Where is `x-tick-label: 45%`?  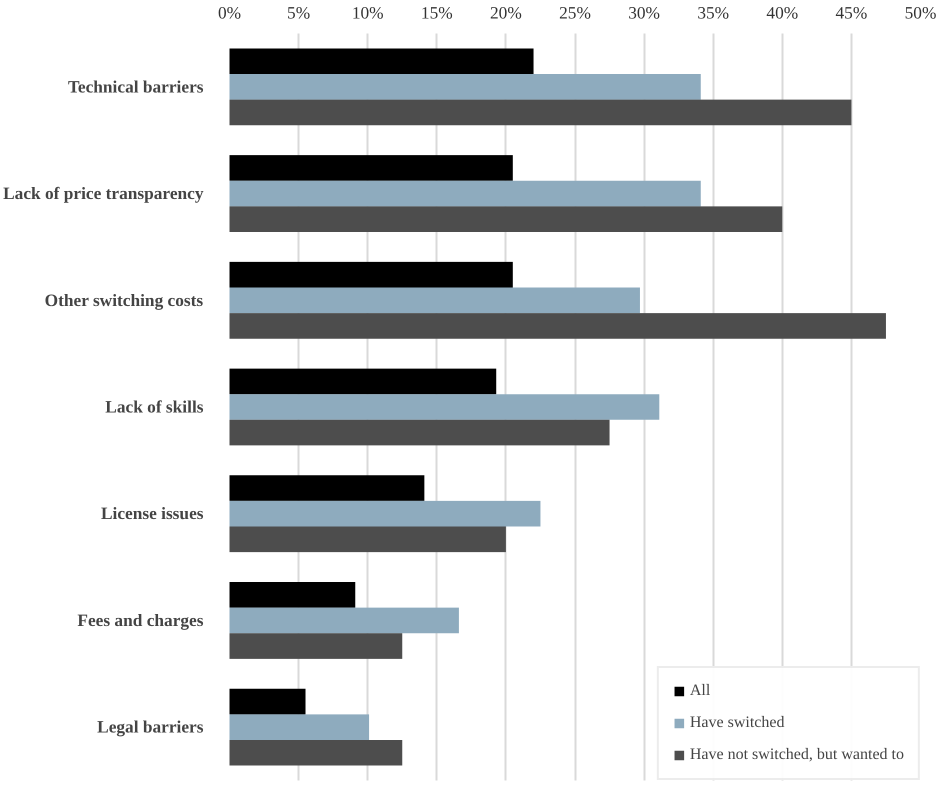 x-tick-label: 45% is located at coordinates (852, 13).